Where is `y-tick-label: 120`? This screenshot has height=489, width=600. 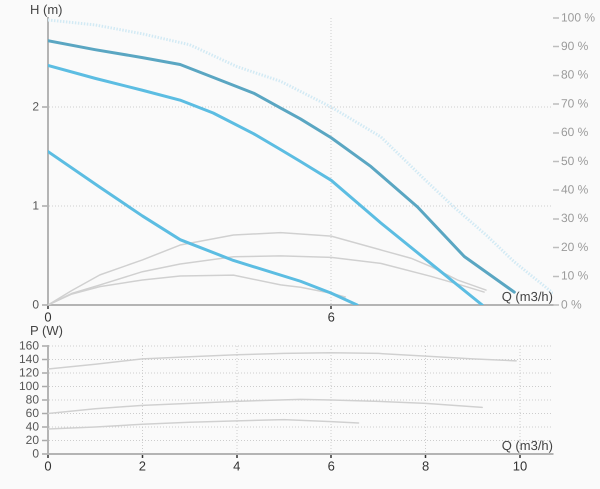 y-tick-label: 120 is located at coordinates (29, 372).